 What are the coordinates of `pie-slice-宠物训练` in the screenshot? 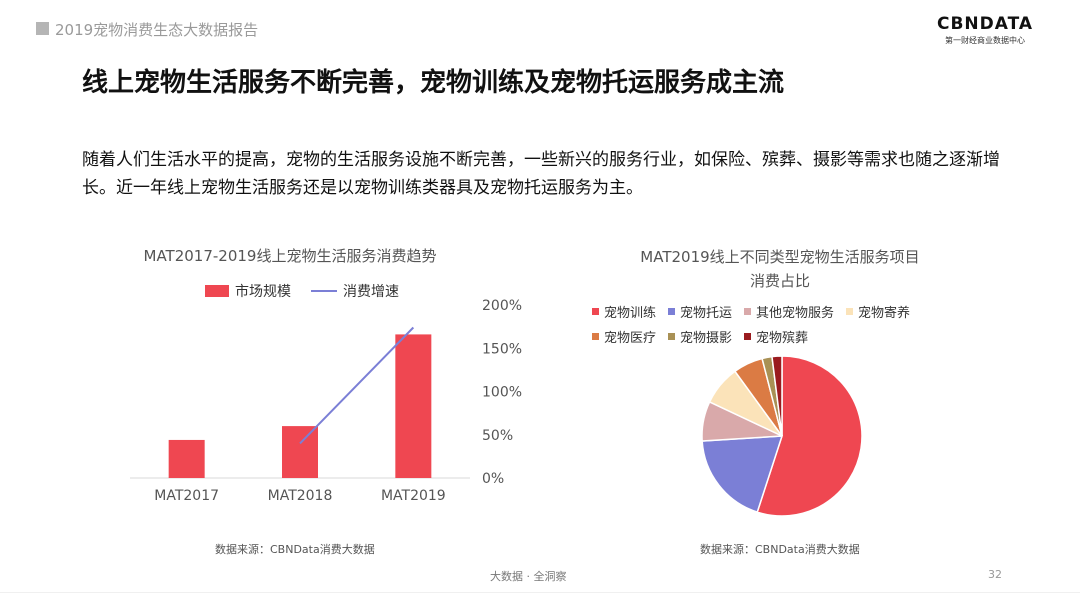 It's located at (809, 436).